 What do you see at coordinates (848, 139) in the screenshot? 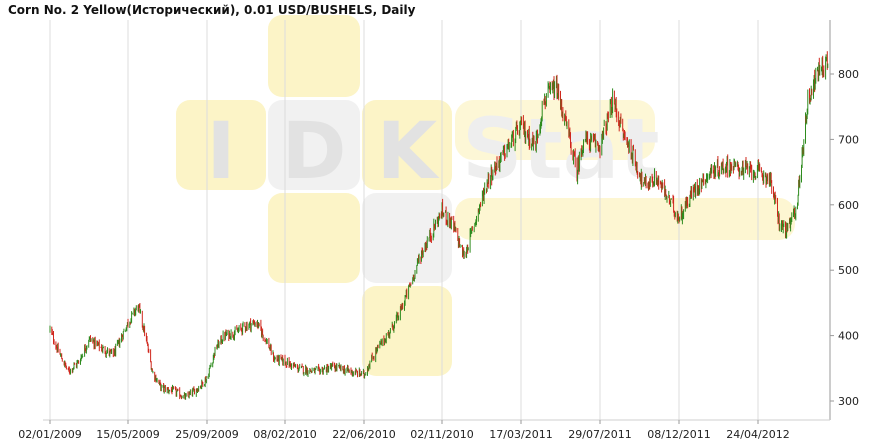
I see `y-tick-label: 700` at bounding box center [848, 139].